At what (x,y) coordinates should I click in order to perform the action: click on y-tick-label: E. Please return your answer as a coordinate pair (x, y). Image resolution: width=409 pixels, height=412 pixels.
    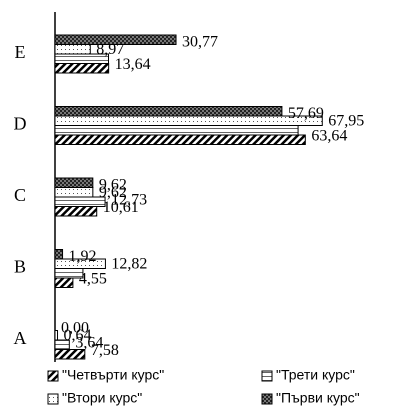
    Looking at the image, I should click on (20, 52).